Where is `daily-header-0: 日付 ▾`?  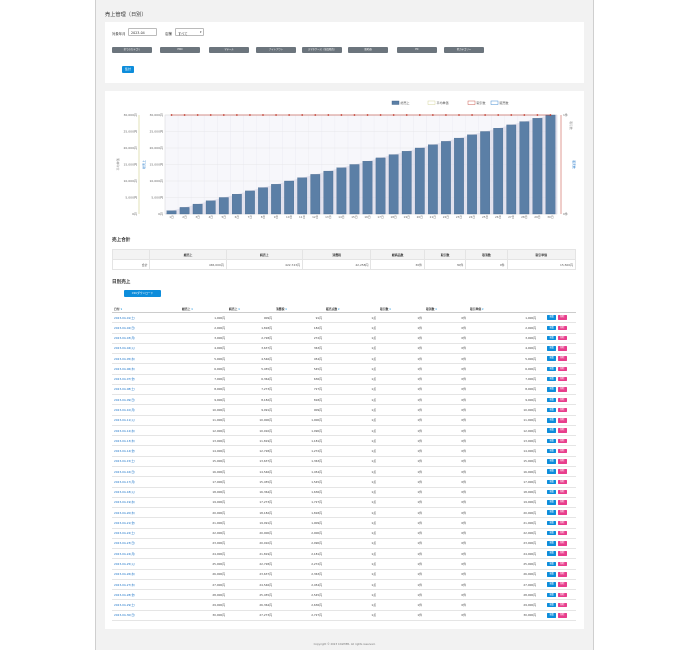
daily-header-0: 日付 ▾ is located at coordinates (146, 309).